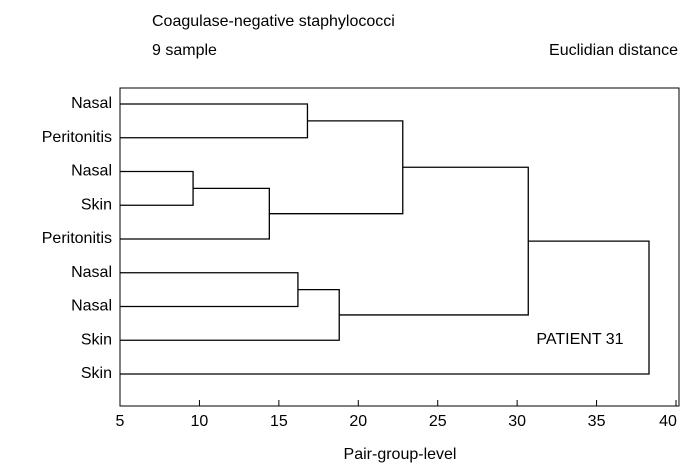 This screenshot has width=682, height=469. Describe the element at coordinates (613, 50) in the screenshot. I see `metric-label: Euclidian distance` at that location.